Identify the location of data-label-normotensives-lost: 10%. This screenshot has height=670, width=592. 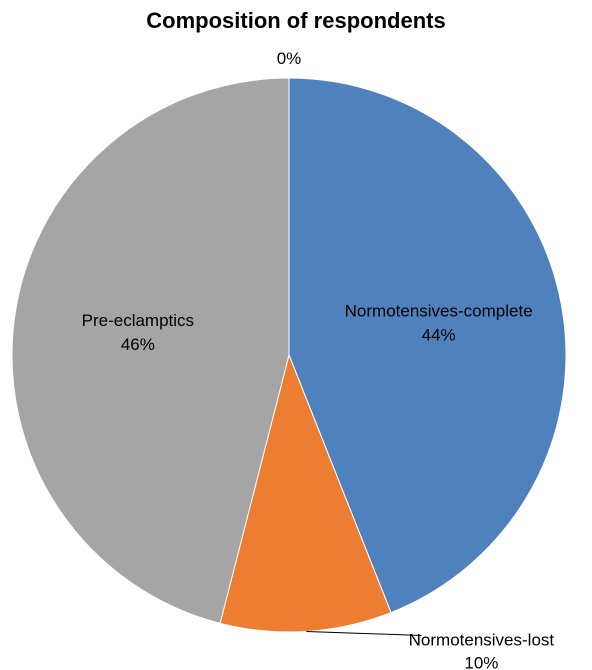
(481, 661).